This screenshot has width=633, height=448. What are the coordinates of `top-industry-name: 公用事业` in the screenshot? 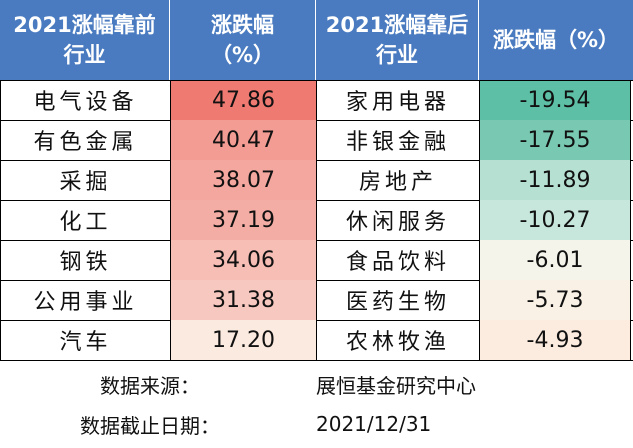 It's located at (85, 300).